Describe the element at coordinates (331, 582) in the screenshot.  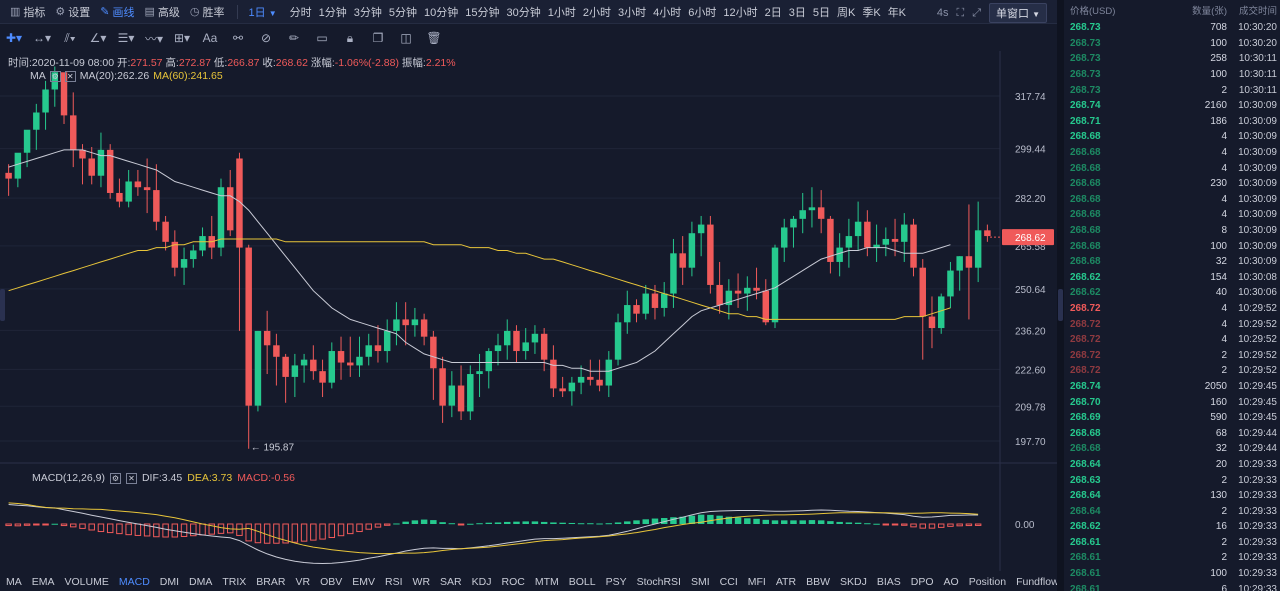
I see `indicator-tab-obv: OBV` at that location.